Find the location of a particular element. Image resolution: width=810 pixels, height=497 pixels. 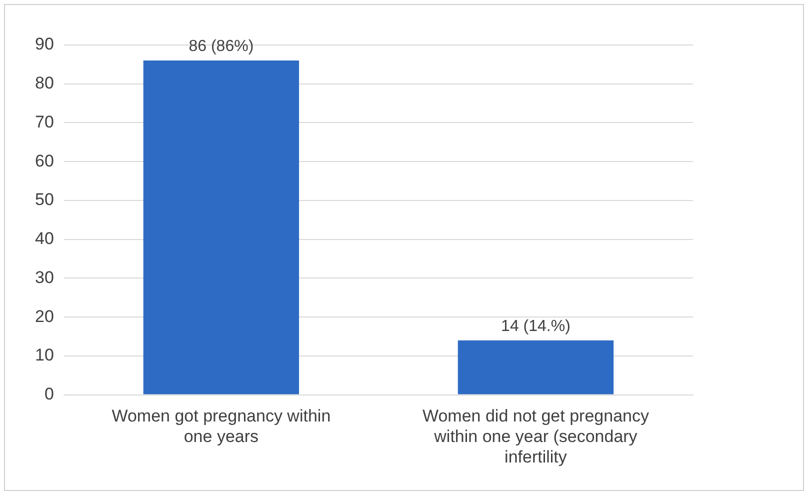

y-tick-label: 50 is located at coordinates (44, 200).